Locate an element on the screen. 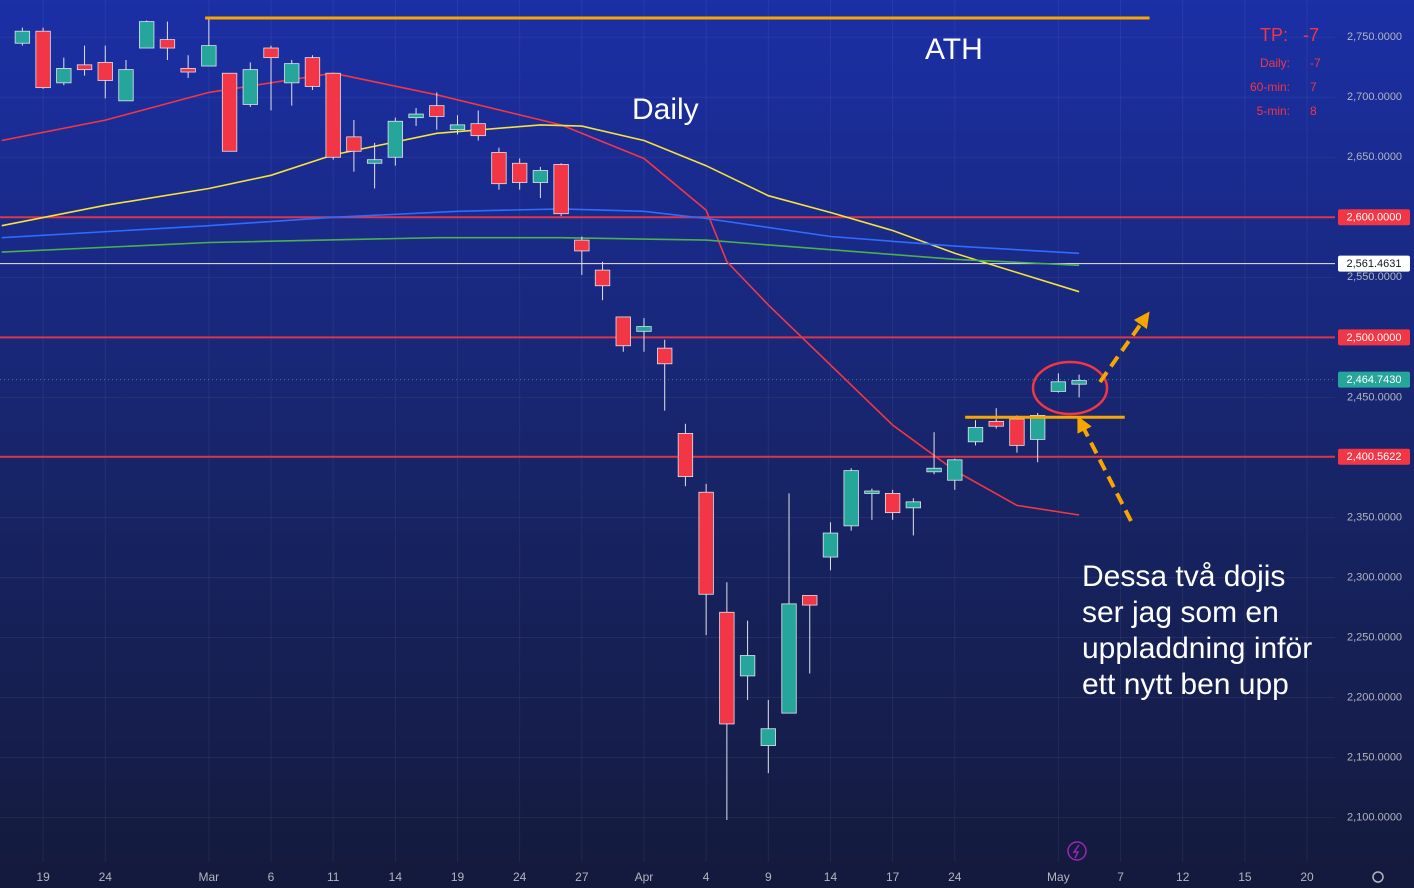 Image resolution: width=1414 pixels, height=888 pixels. comment-line: Dessa två dojis is located at coordinates (1183, 576).